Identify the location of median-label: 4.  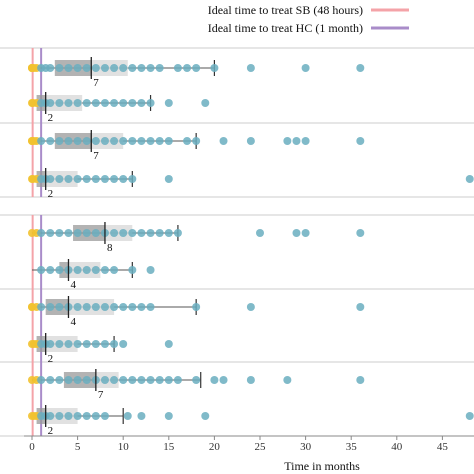
(73, 322).